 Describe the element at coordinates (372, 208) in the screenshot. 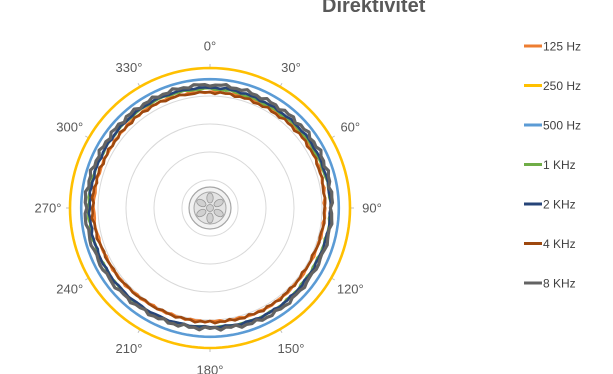

I see `angle-label-90: 90°` at that location.